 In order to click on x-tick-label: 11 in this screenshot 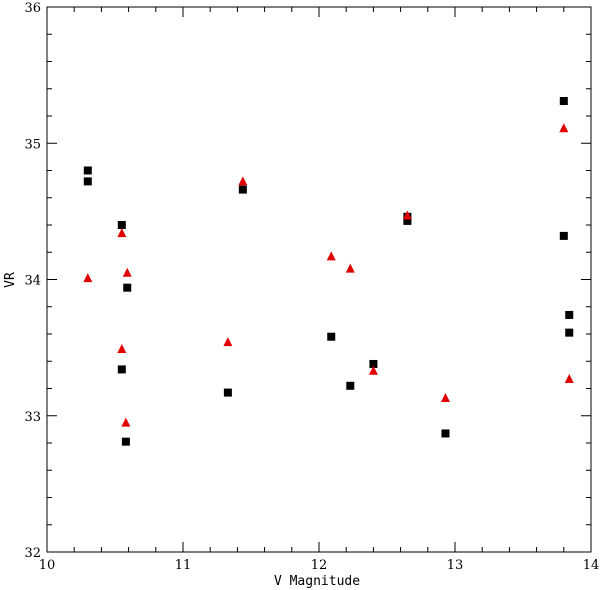, I will do `click(183, 565)`.